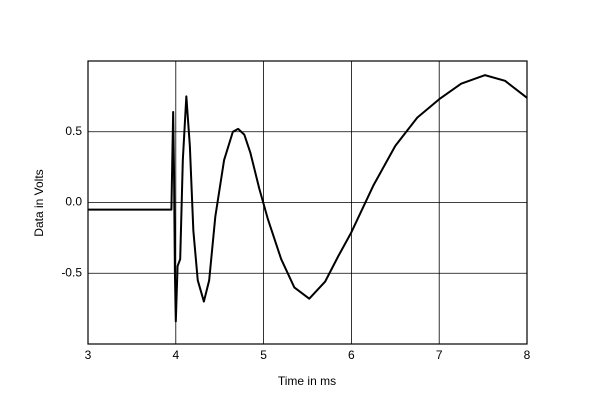 The width and height of the screenshot is (600, 409). What do you see at coordinates (307, 381) in the screenshot?
I see `x-axis-label: Time in ms` at bounding box center [307, 381].